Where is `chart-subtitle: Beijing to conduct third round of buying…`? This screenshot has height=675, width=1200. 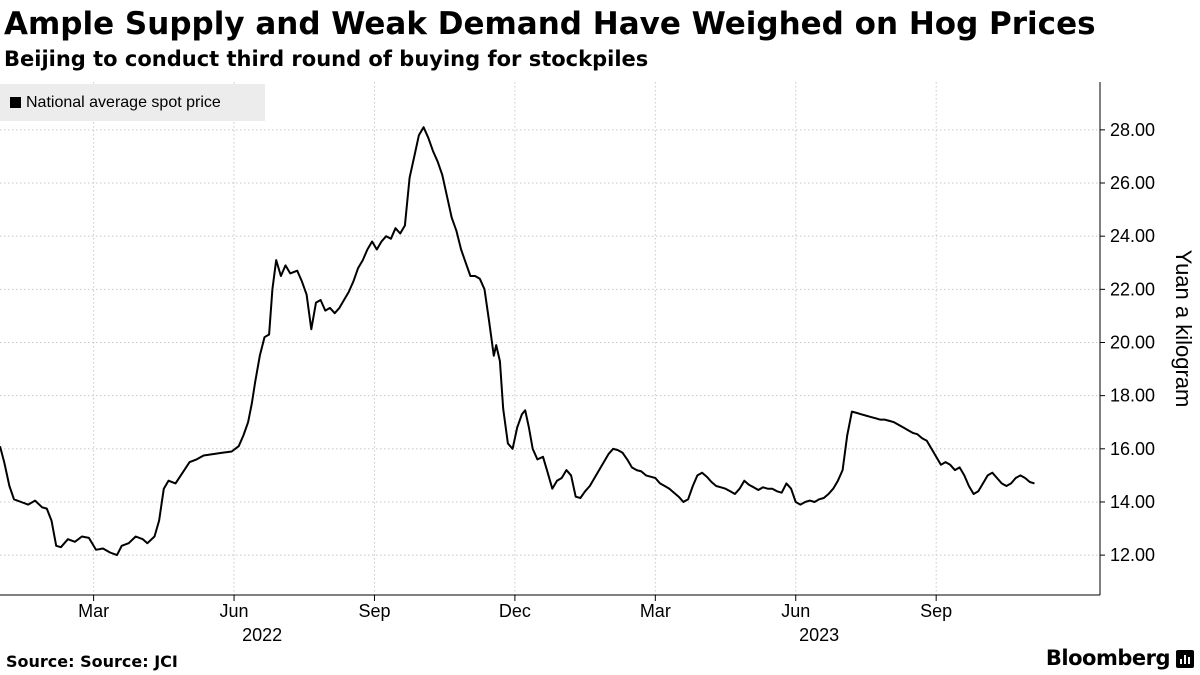
chart-subtitle: Beijing to conduct third round of buying… is located at coordinates (326, 59).